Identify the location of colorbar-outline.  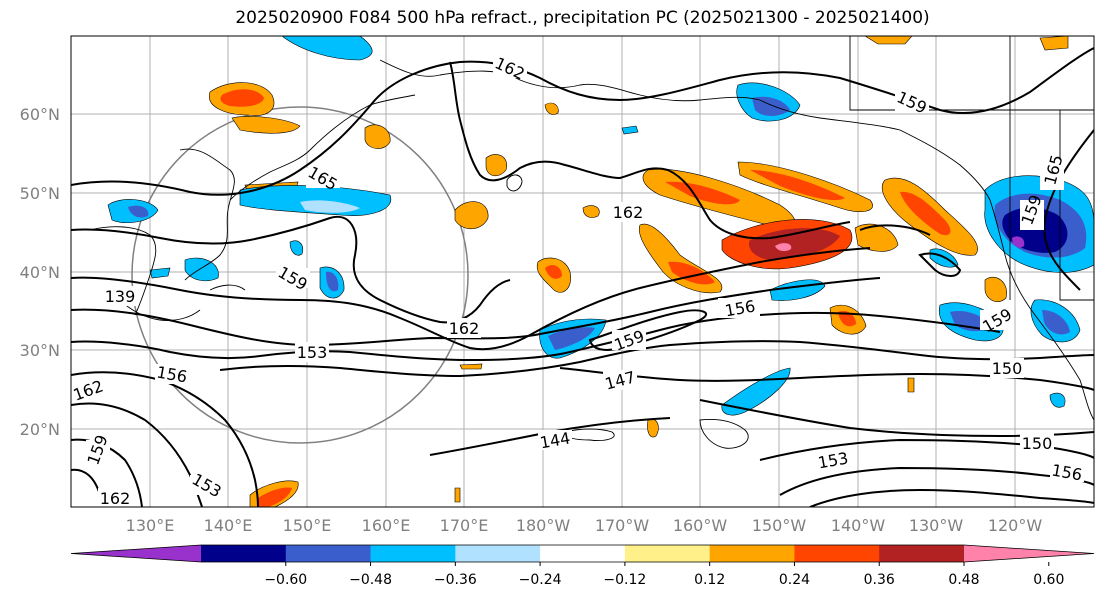
(582, 553).